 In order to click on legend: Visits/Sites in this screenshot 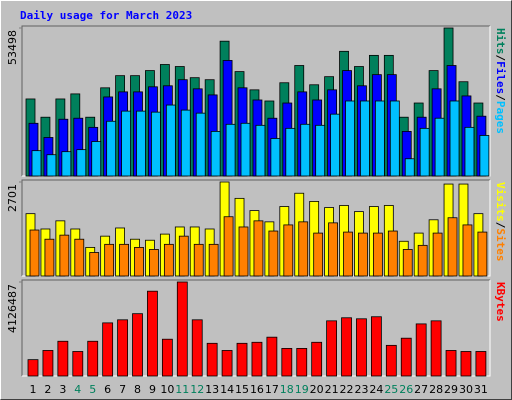, I will do `click(500, 222)`.